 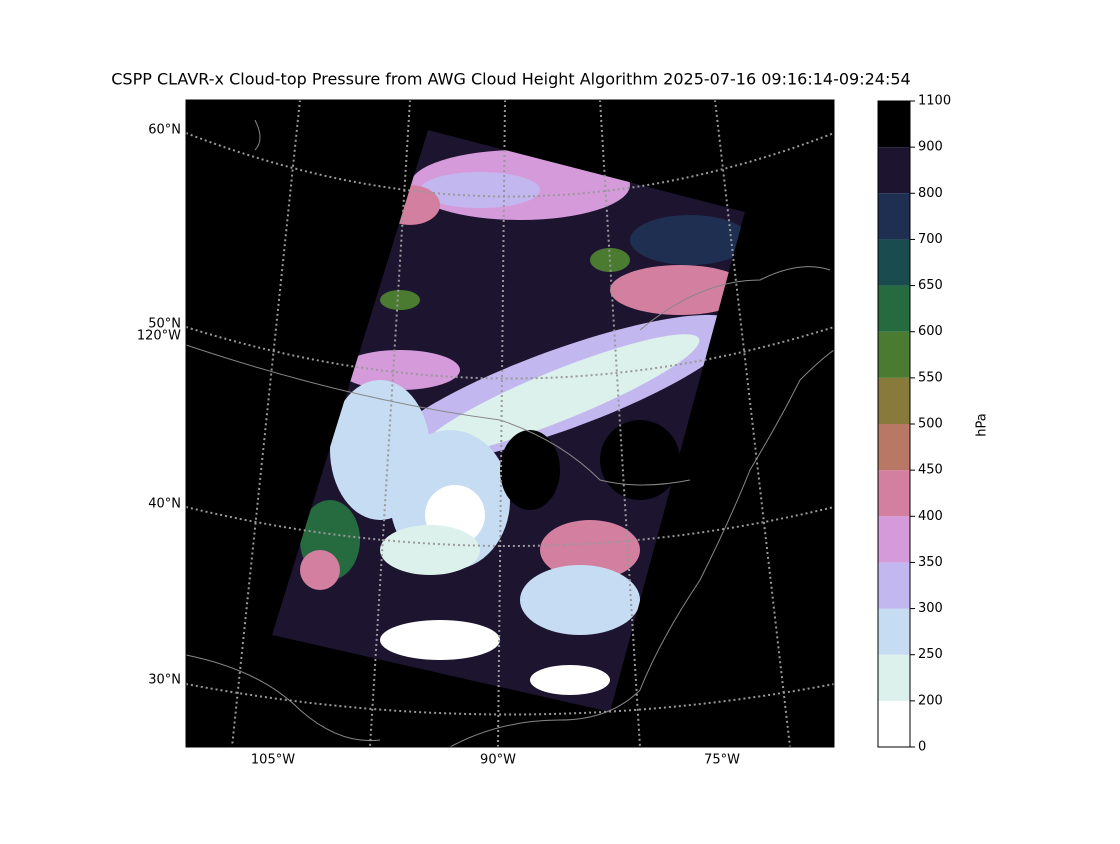 I want to click on colorbar-tick-label: 200, so click(x=930, y=700).